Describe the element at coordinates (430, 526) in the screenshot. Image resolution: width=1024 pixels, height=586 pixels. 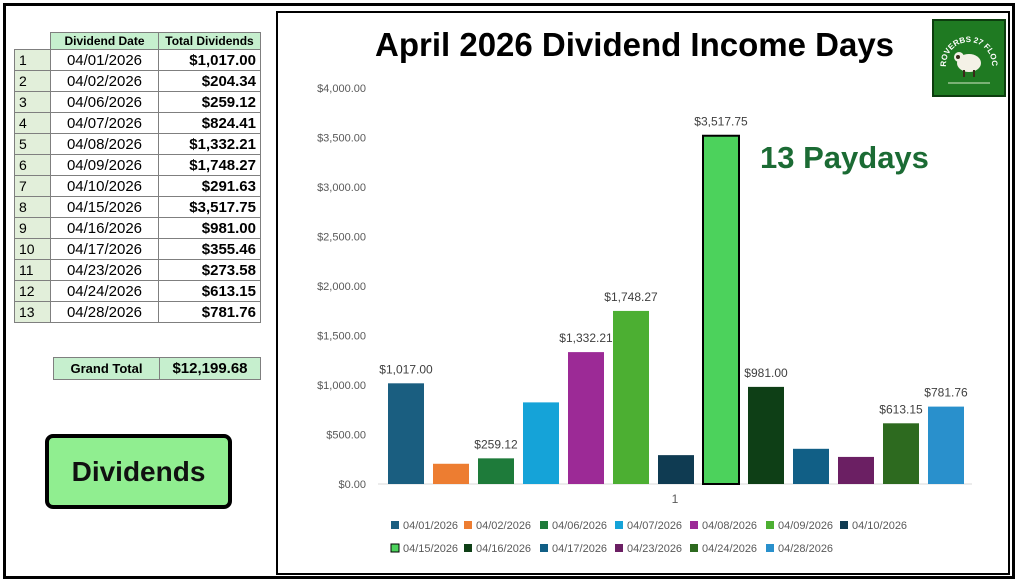
I see `legend-entry: 04/01/2026` at that location.